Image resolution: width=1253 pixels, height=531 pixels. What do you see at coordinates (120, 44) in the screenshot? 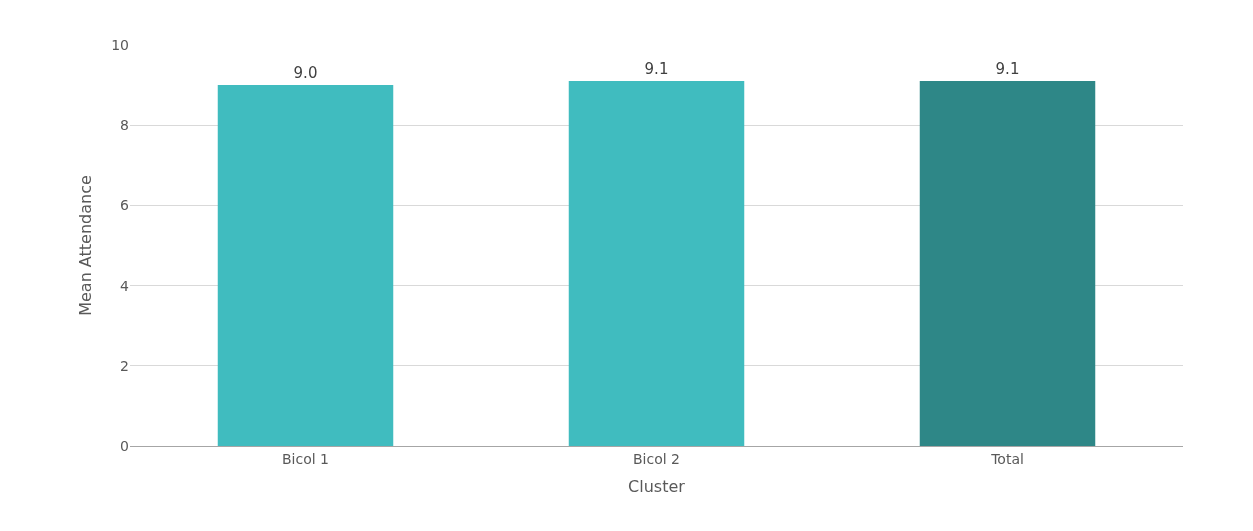
I see `y-tick-label: 10` at bounding box center [120, 44].